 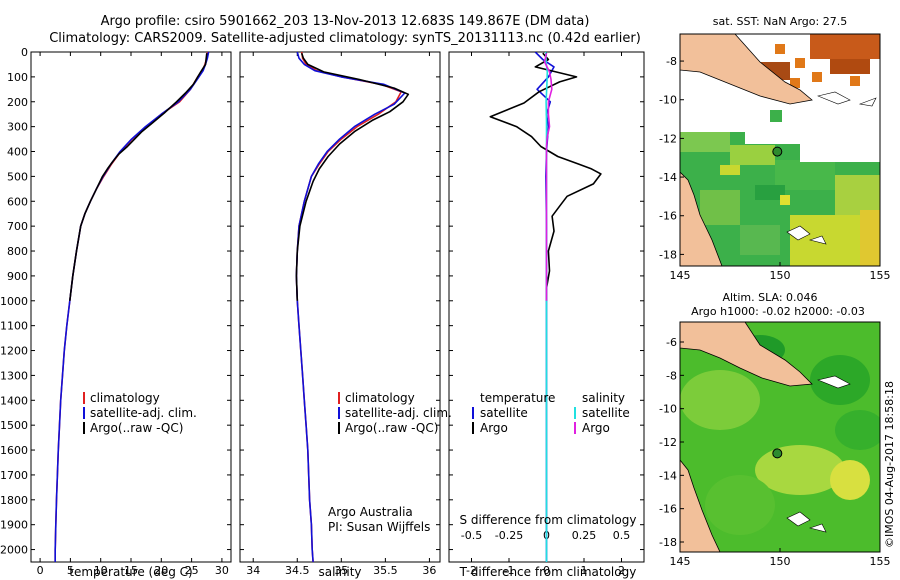 What do you see at coordinates (668, 475) in the screenshot?
I see `lat-tick-label: -14` at bounding box center [668, 475].